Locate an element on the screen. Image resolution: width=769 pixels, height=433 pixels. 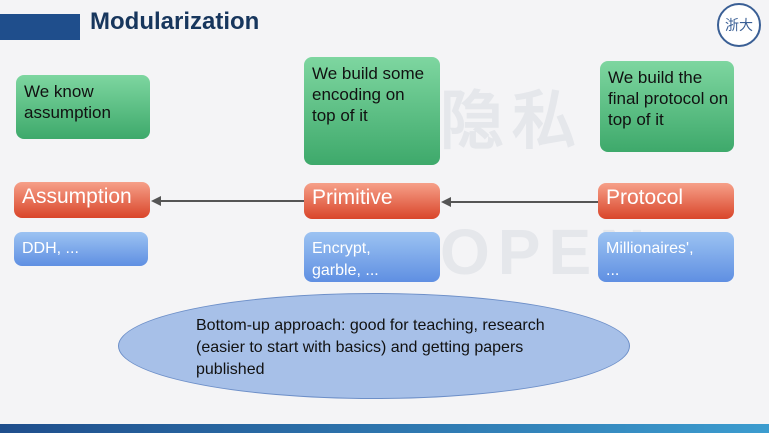
assumption-note-text: We know assumption is located at coordinates (67, 102).